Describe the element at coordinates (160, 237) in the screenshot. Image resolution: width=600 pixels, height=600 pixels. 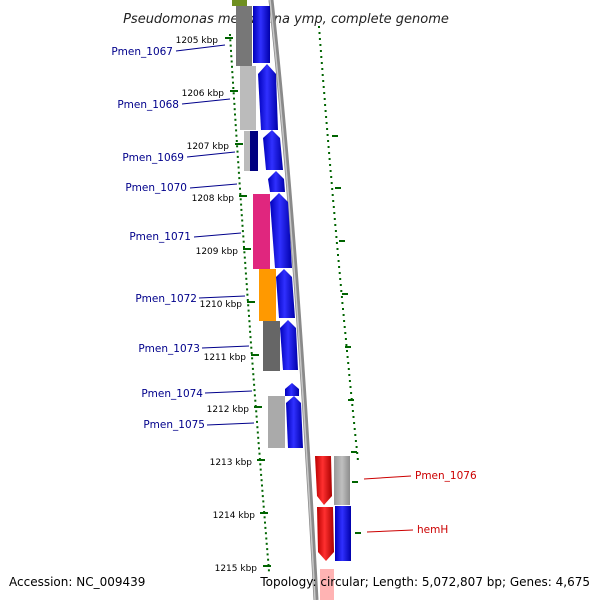
I see `gene-label-pmen-1071: Pmen_1071` at that location.